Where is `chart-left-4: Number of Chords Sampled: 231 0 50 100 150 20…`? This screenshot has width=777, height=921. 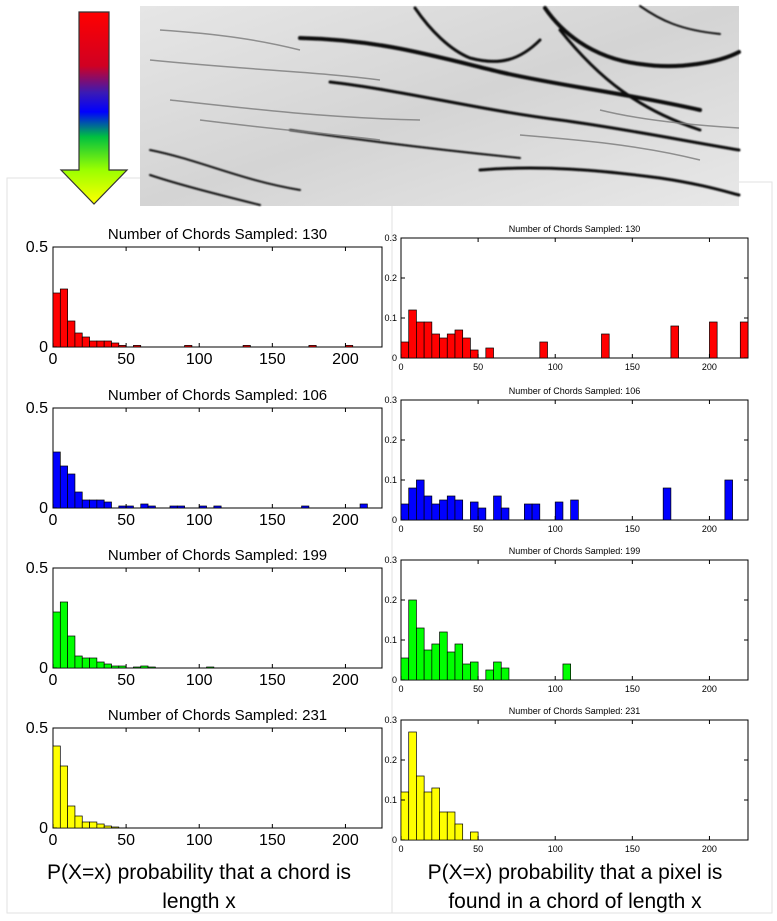 chart-left-4: Number of Chords Sampled: 231 0 50 100 150 20… is located at coordinates (204, 778).